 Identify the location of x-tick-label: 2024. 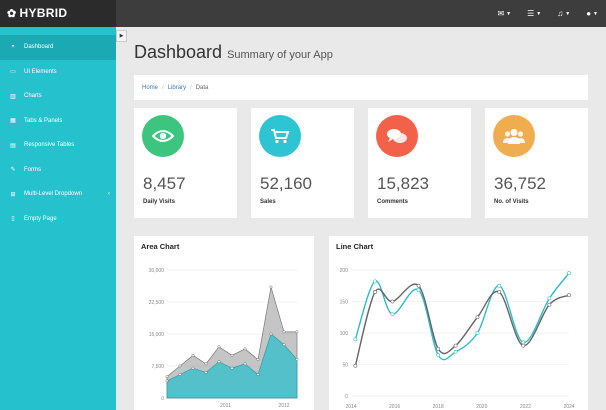
(568, 407).